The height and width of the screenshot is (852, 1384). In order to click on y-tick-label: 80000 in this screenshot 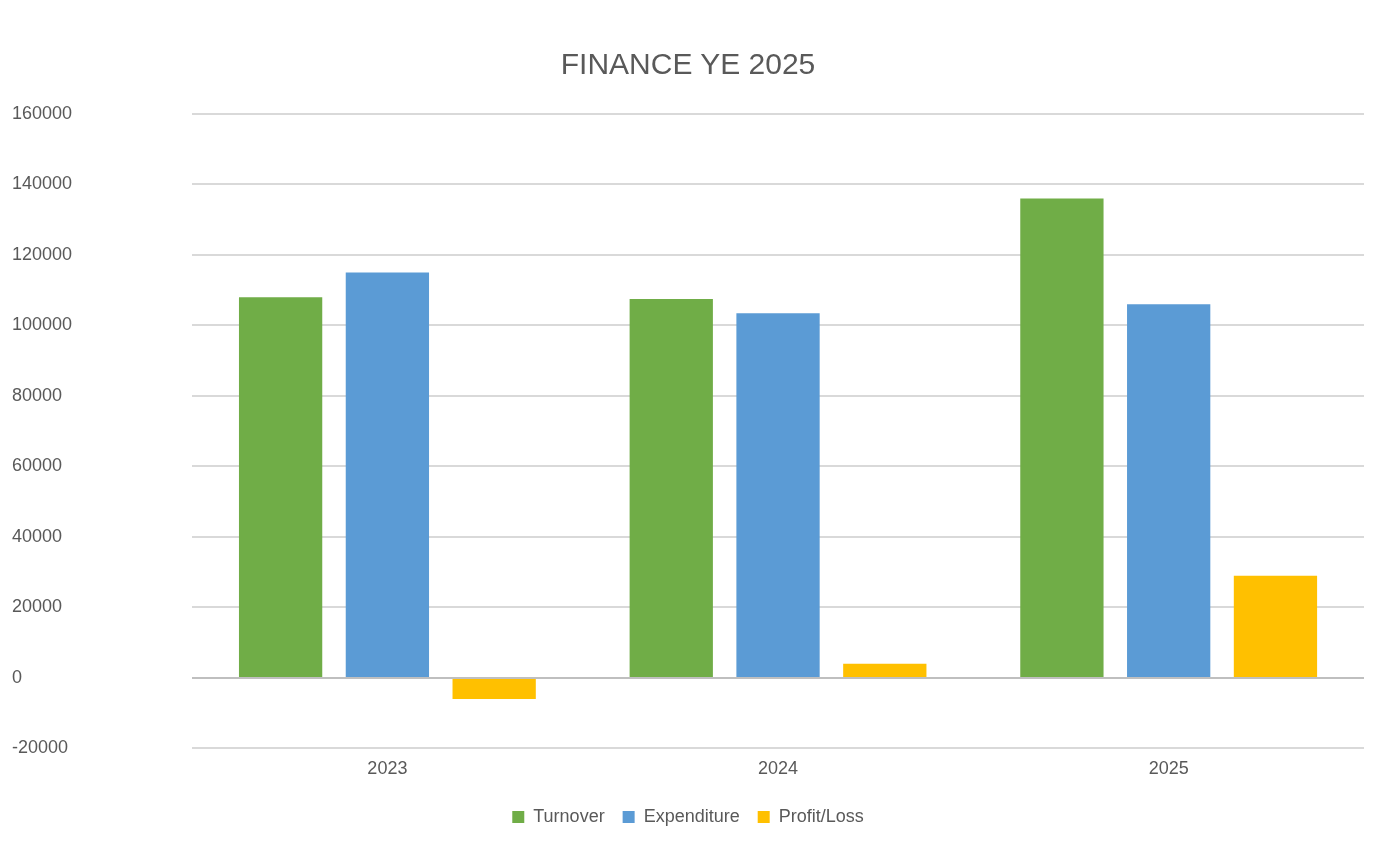, I will do `click(37, 394)`.